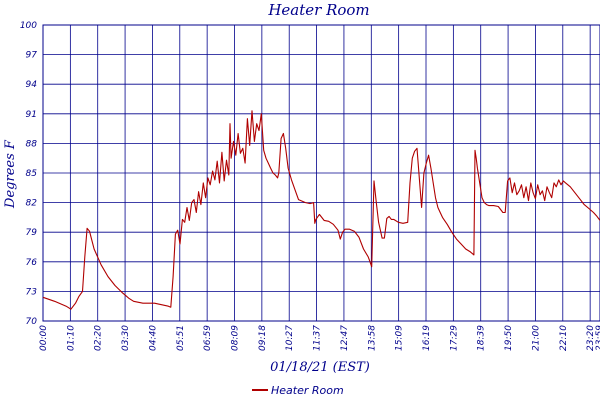 This screenshot has height=400, width=600. What do you see at coordinates (263, 338) in the screenshot?
I see `x-tick-label: 09:18` at bounding box center [263, 338].